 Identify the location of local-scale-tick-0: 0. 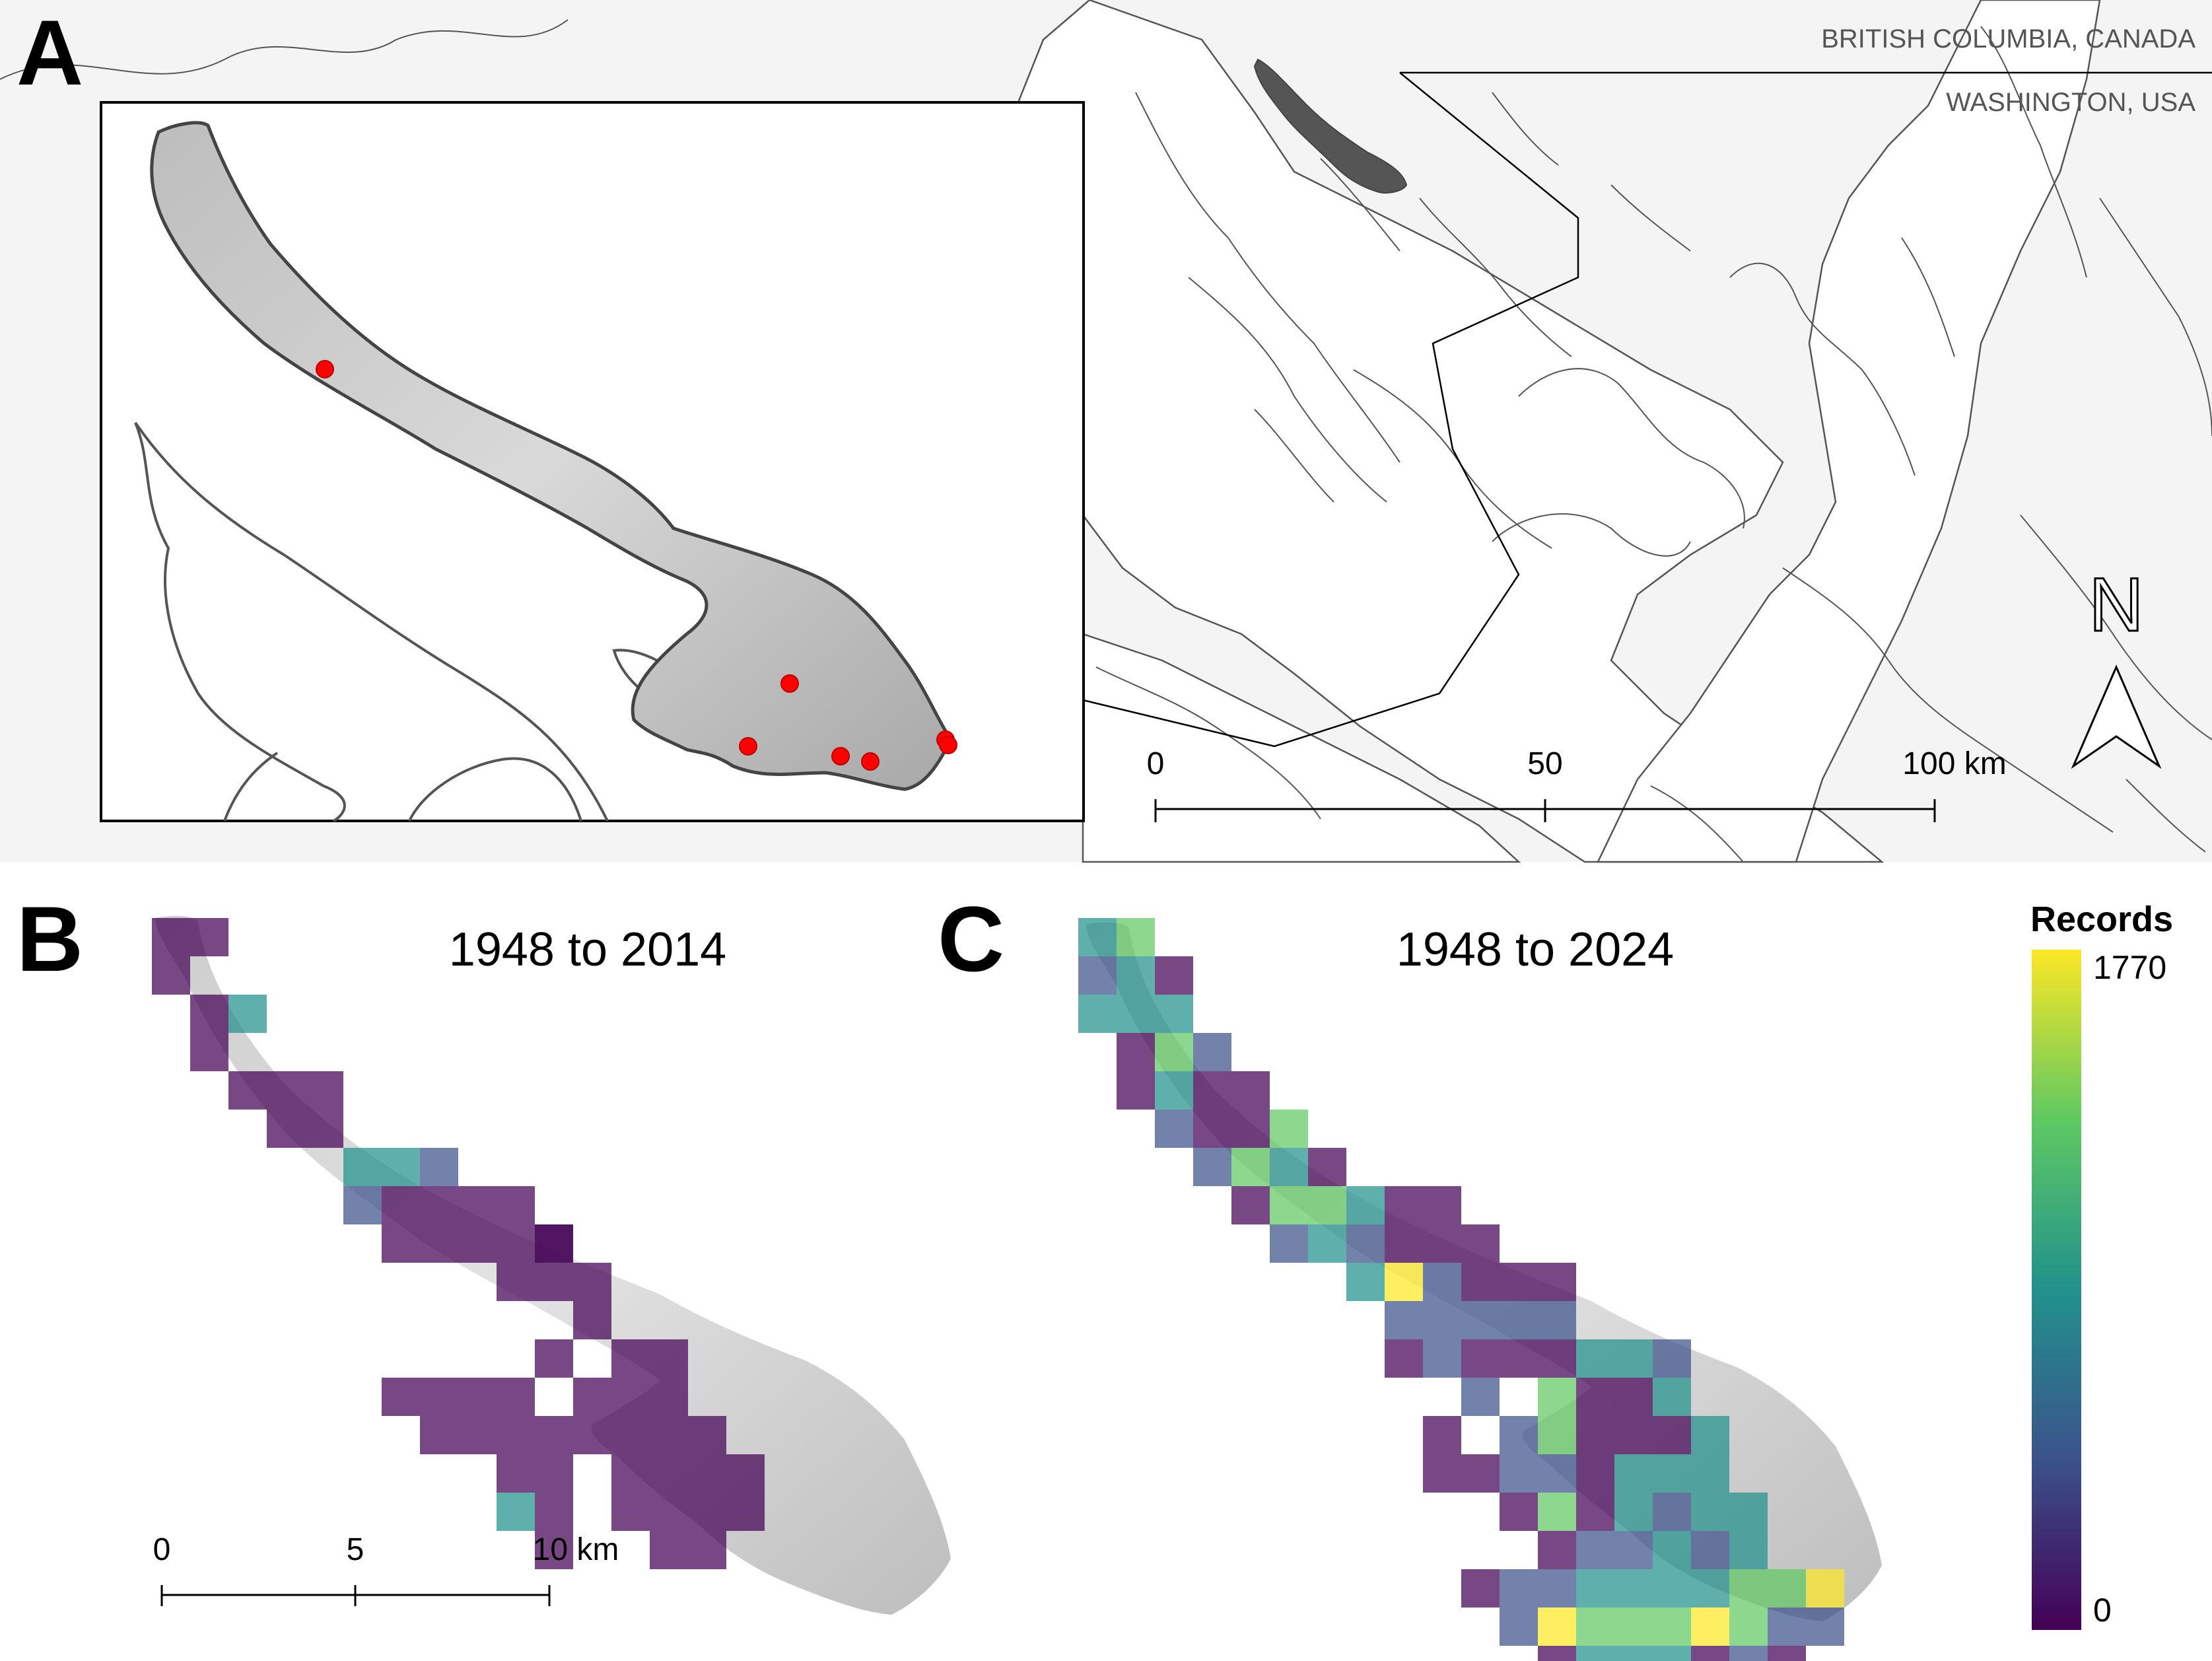
(162, 1549).